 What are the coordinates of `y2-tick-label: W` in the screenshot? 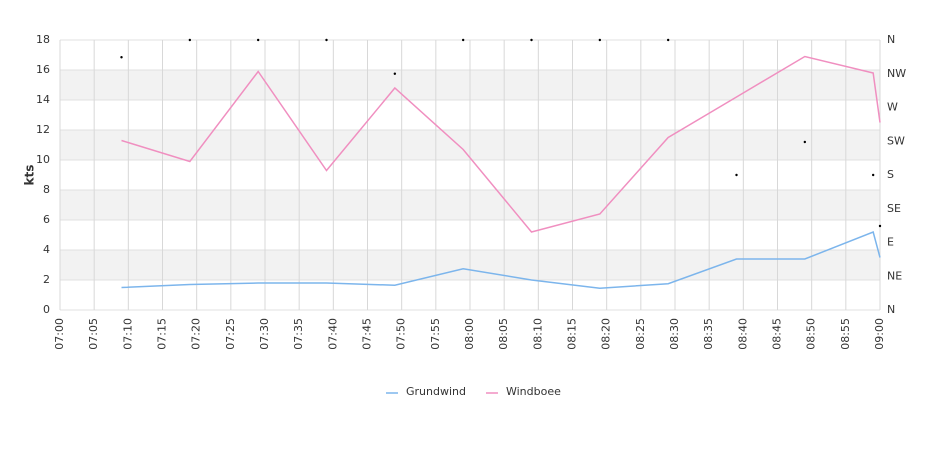 It's located at (892, 107).